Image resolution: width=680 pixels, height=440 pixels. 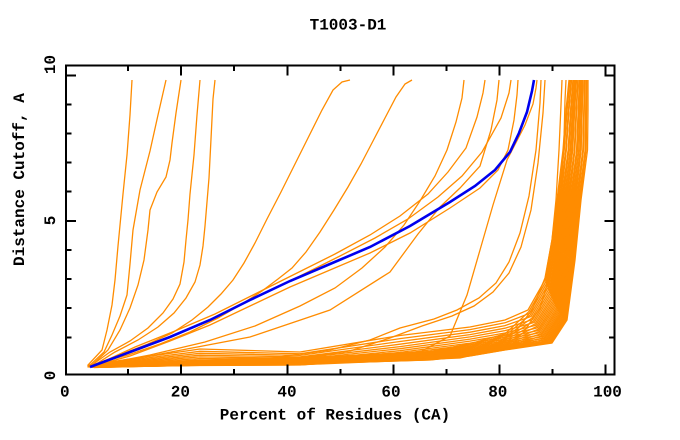 What do you see at coordinates (607, 392) in the screenshot?
I see `svg-text: 100` at bounding box center [607, 392].